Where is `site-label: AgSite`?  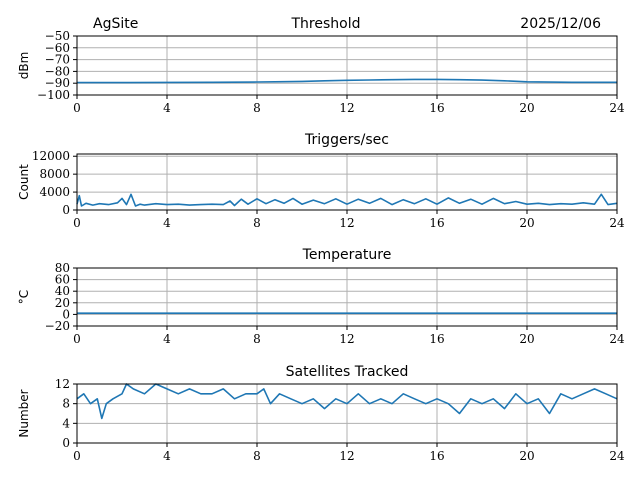
site-label: AgSite is located at coordinates (115, 24).